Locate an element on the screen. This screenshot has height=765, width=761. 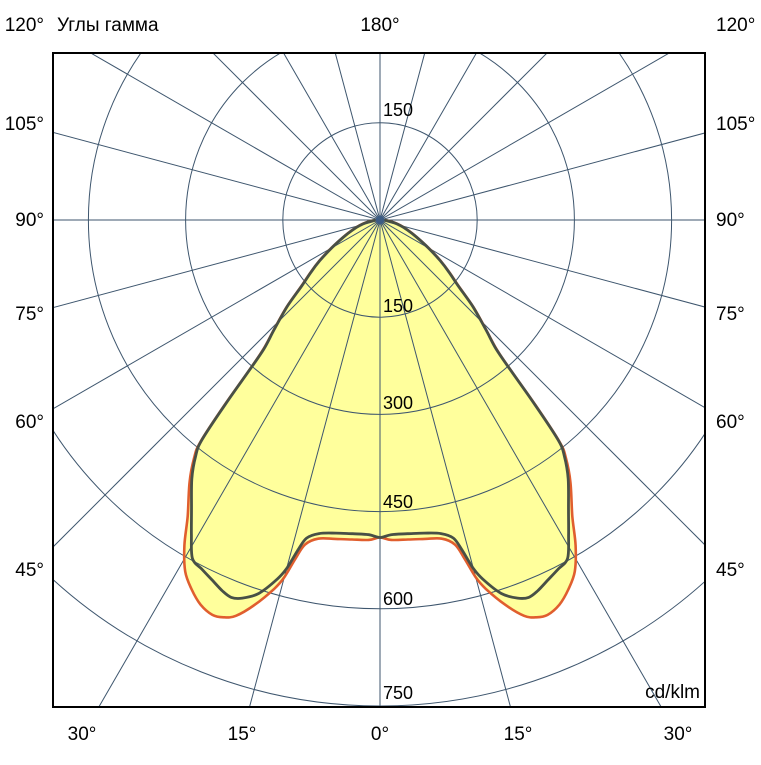
gamma-angle-label-right: 45° is located at coordinates (730, 570).